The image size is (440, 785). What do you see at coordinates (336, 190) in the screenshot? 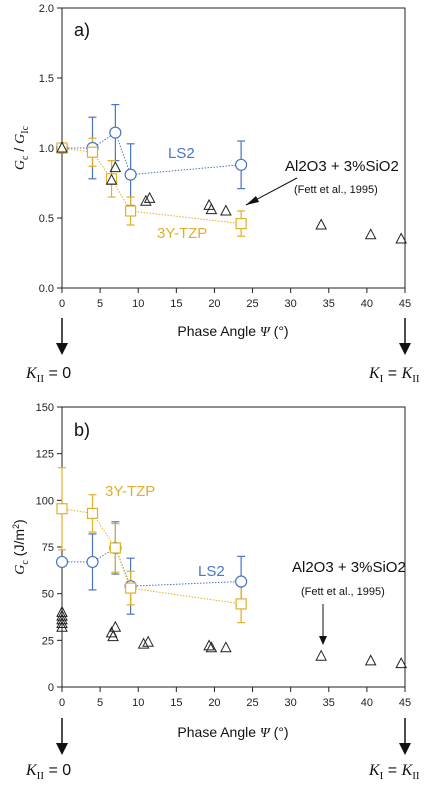
I see `panel-a-reference: (Fett et al., 1995)` at bounding box center [336, 190].